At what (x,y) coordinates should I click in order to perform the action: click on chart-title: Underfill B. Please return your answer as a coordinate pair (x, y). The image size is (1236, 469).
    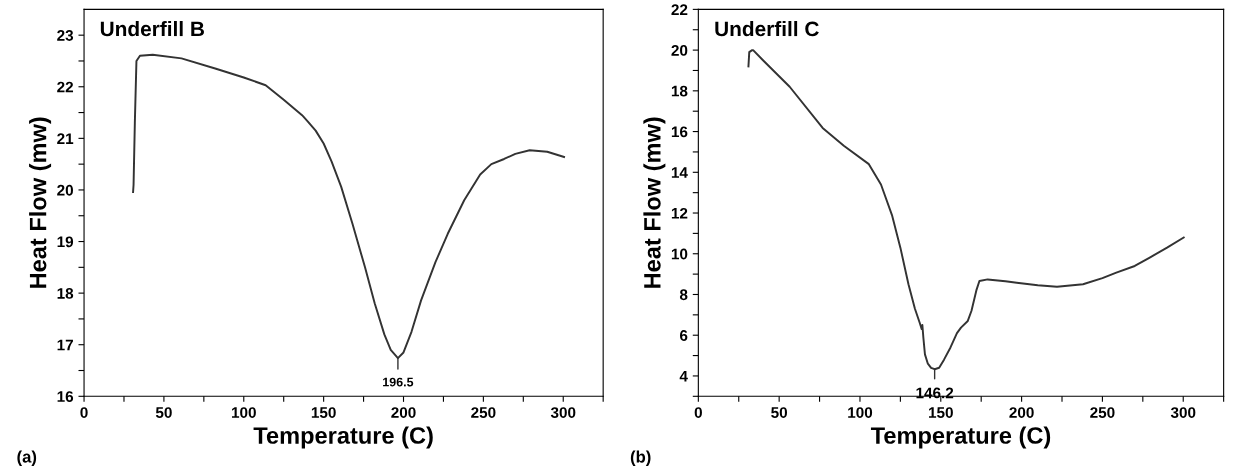
    Looking at the image, I should click on (152, 28).